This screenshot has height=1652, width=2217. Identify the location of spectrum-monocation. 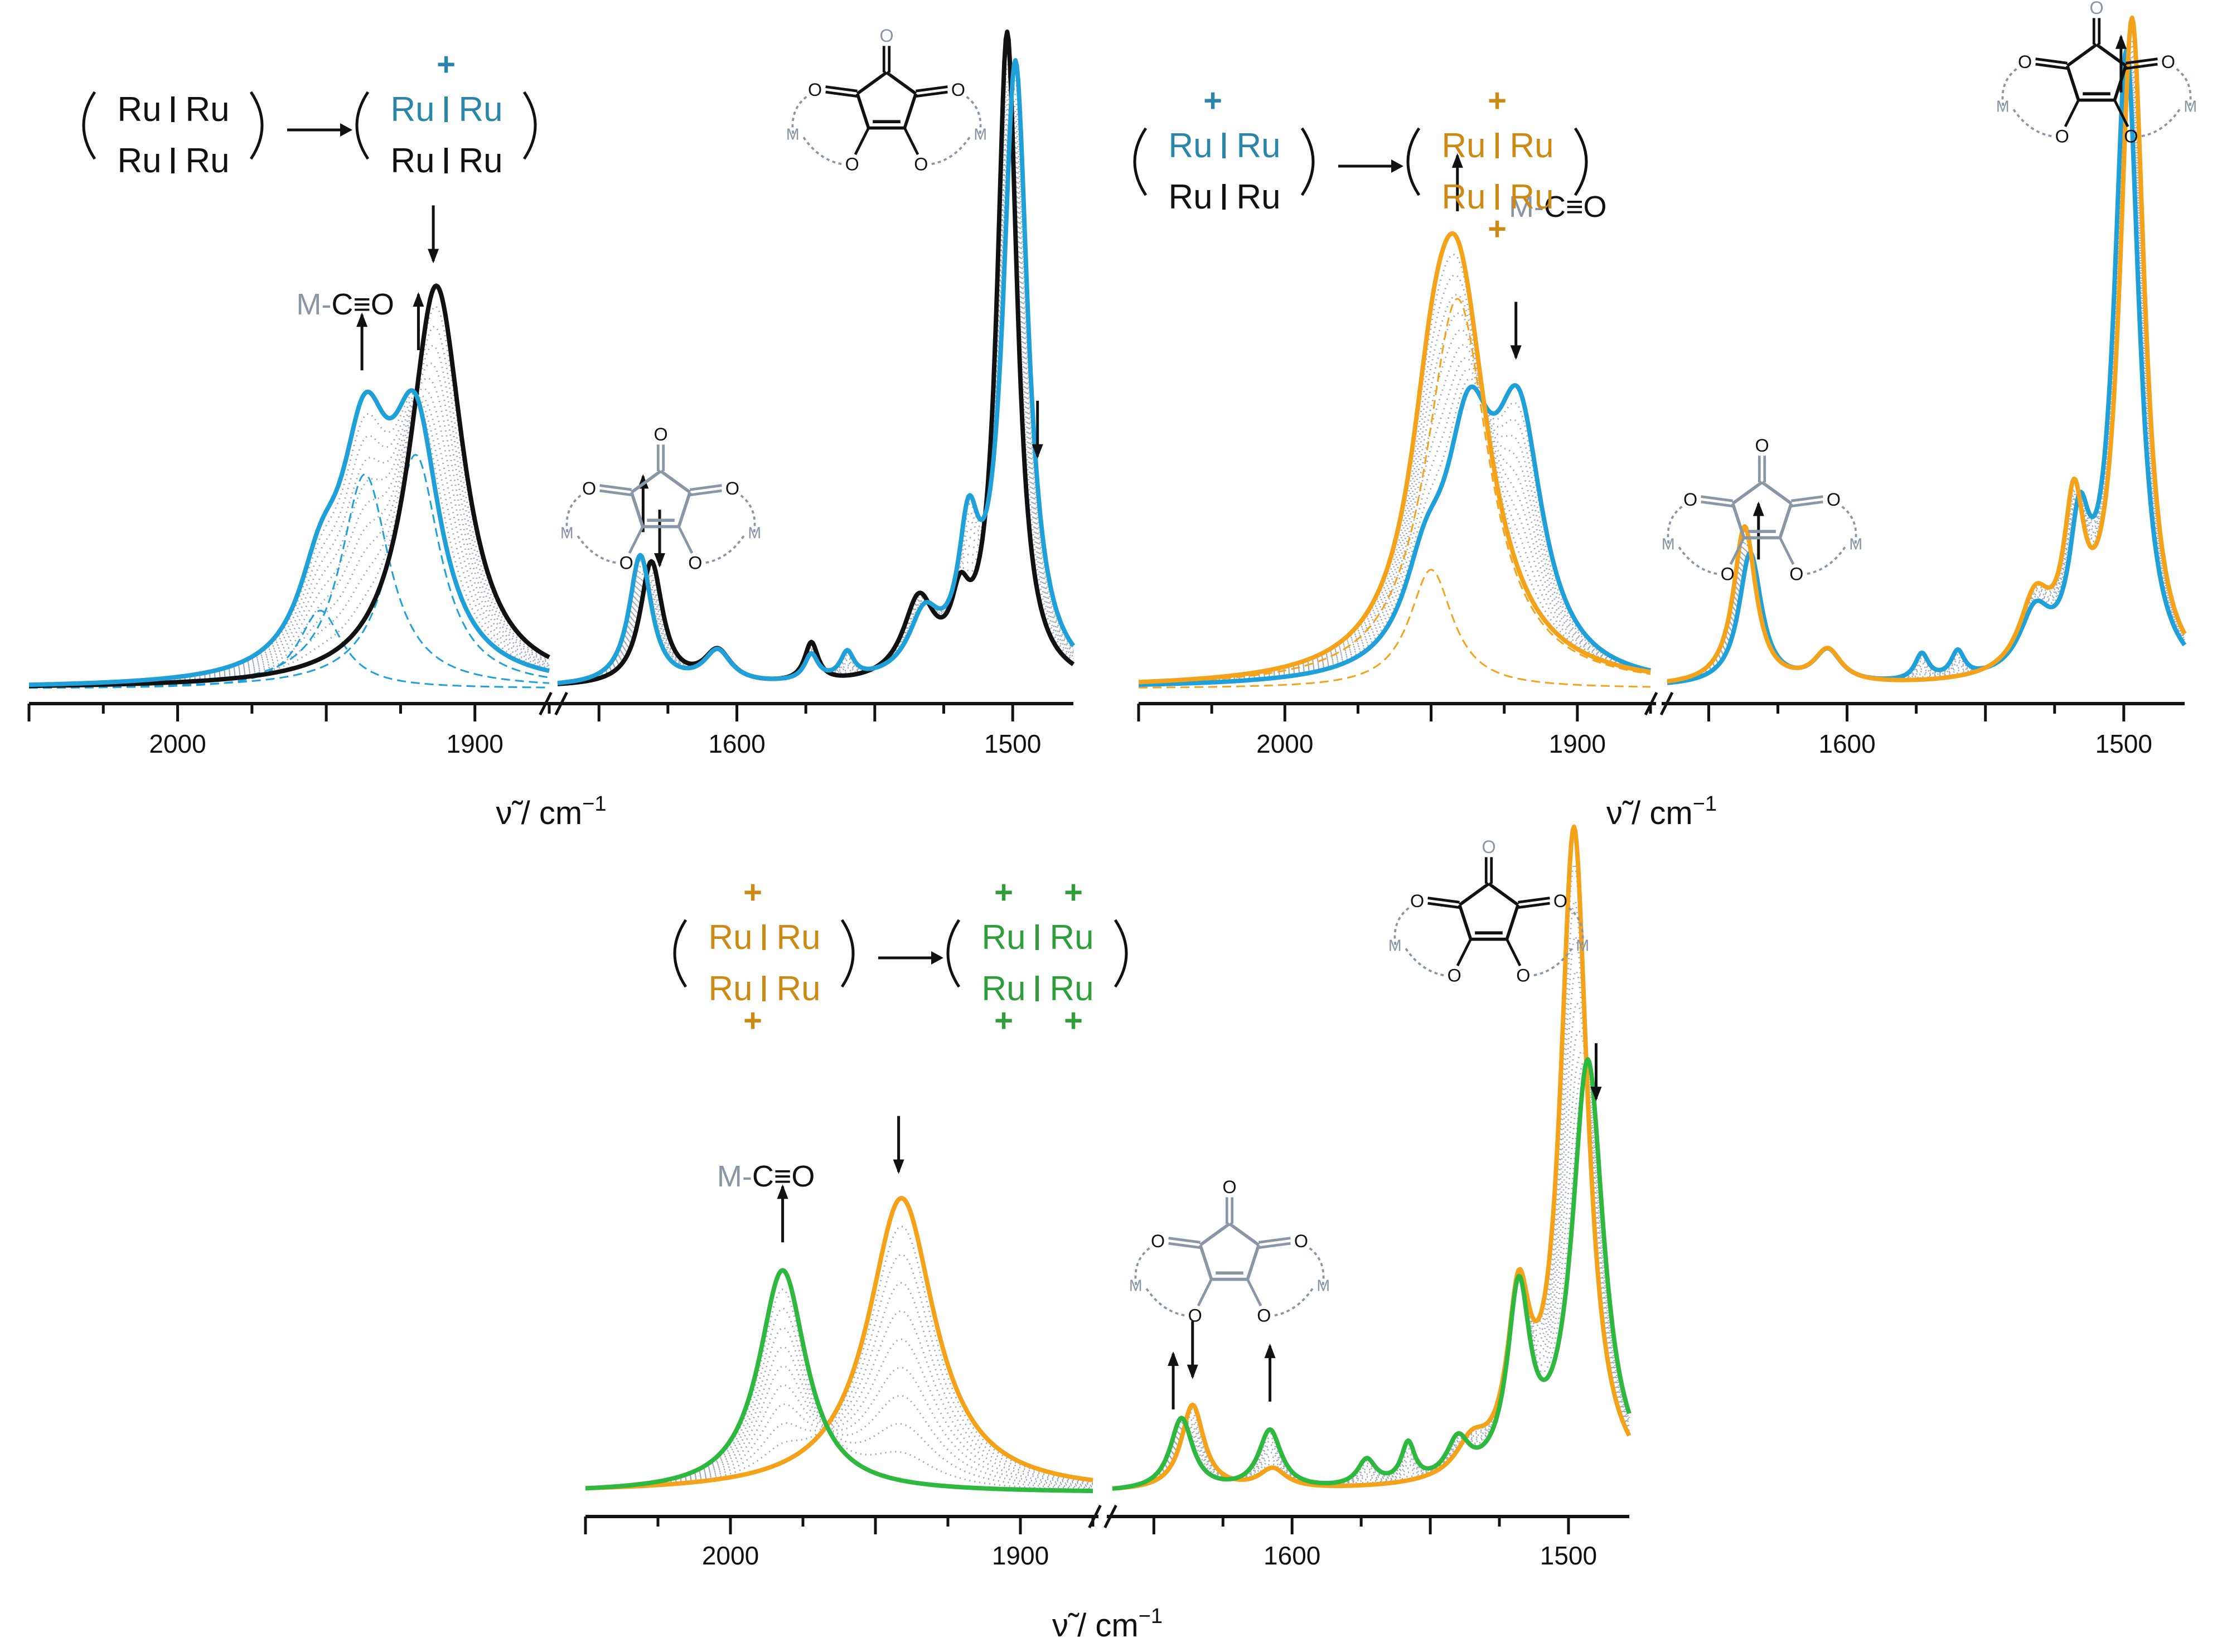
(1926, 366).